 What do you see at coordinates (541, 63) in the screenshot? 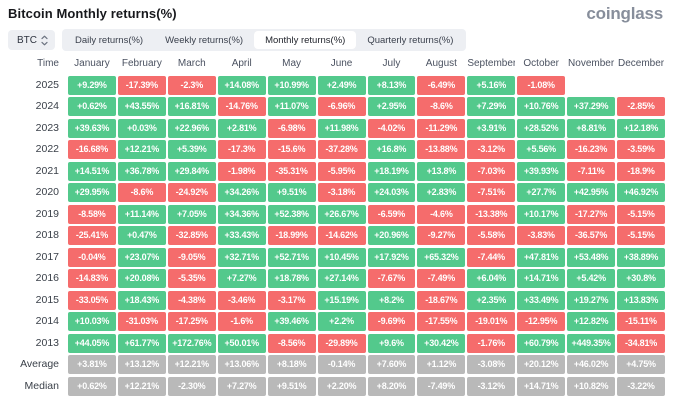
I see `column-header-october: October` at bounding box center [541, 63].